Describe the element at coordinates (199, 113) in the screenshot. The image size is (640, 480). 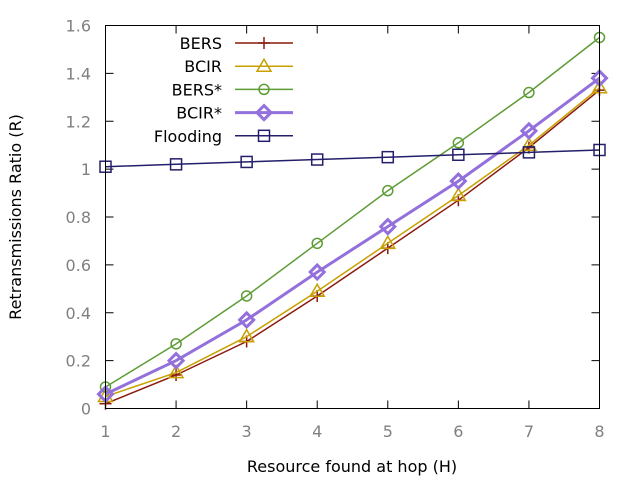
I see `legend-label-bcir-star: BCIR*` at that location.